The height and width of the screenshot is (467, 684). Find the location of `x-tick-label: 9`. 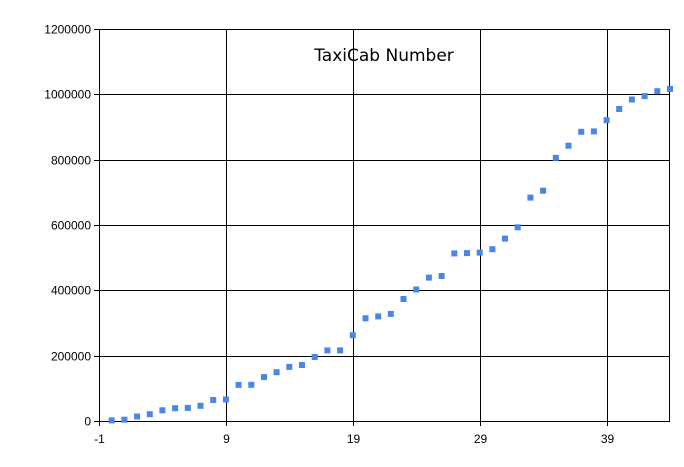

x-tick-label: 9 is located at coordinates (226, 439).